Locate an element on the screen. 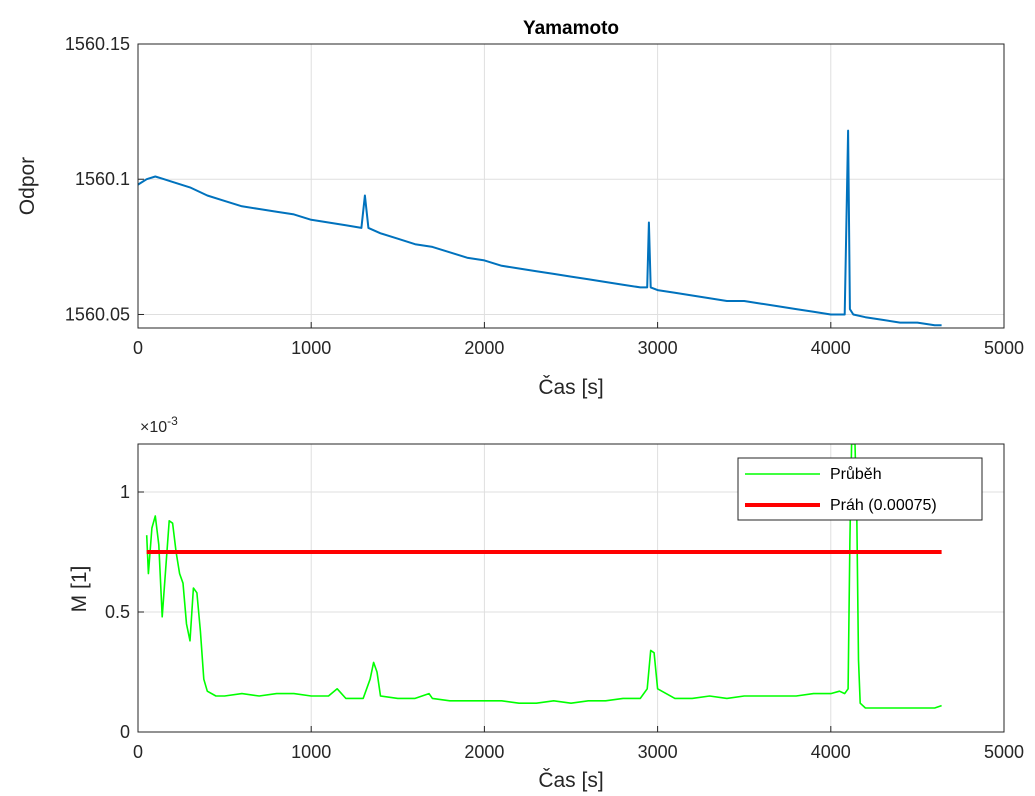  y-tick-label: 1560.05 is located at coordinates (97, 314).